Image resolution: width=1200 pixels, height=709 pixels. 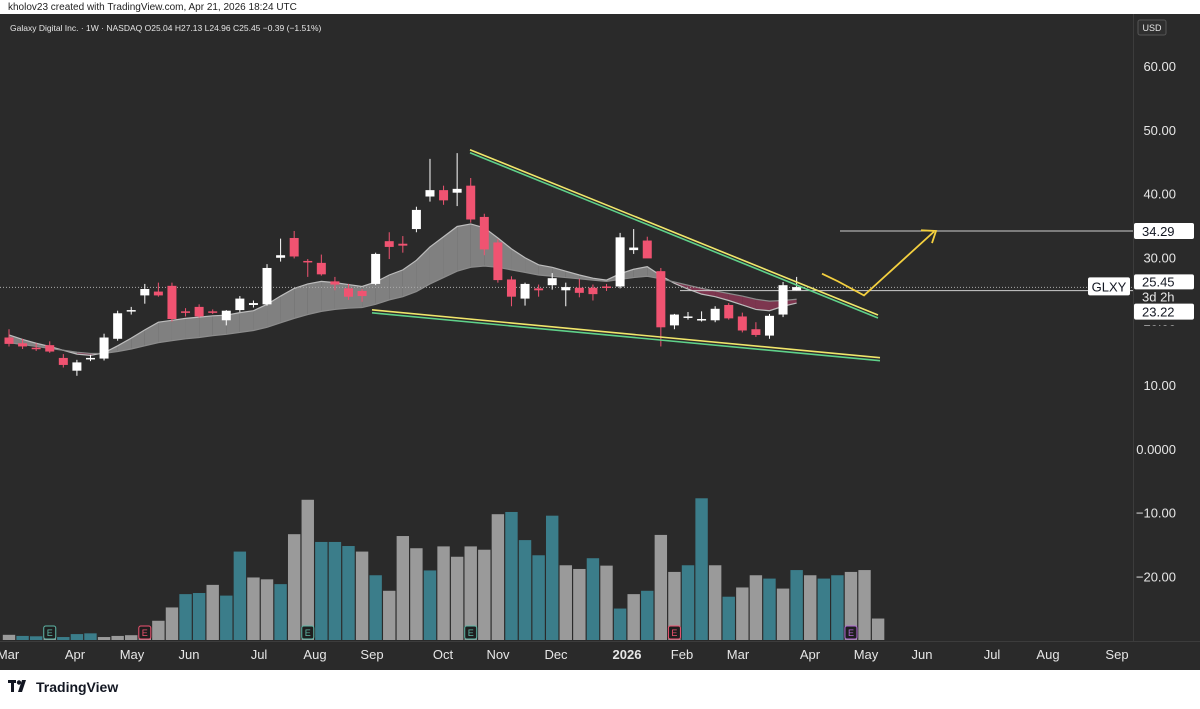 What do you see at coordinates (1158, 231) in the screenshot?
I see `target-price-label: 34.29` at bounding box center [1158, 231].